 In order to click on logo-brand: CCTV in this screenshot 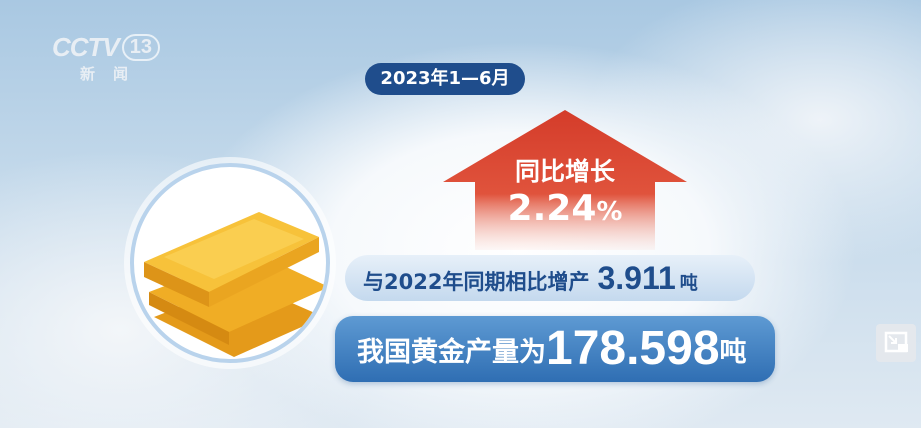, I will do `click(86, 47)`.